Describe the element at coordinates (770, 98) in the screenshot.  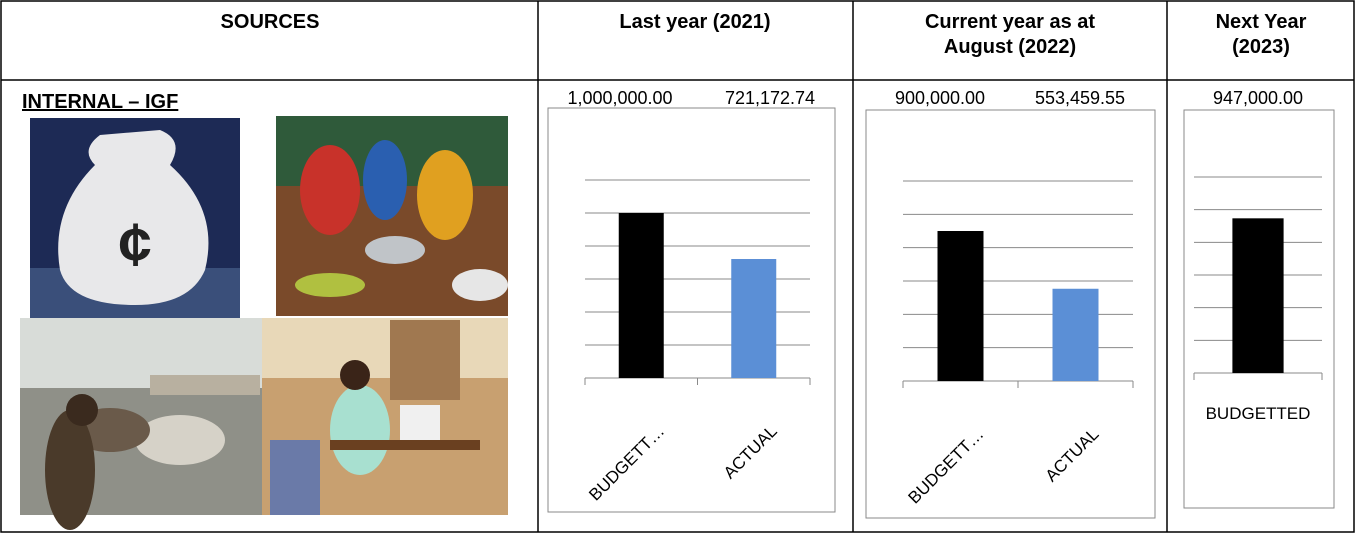
I see `value-label: 721,172.74` at that location.